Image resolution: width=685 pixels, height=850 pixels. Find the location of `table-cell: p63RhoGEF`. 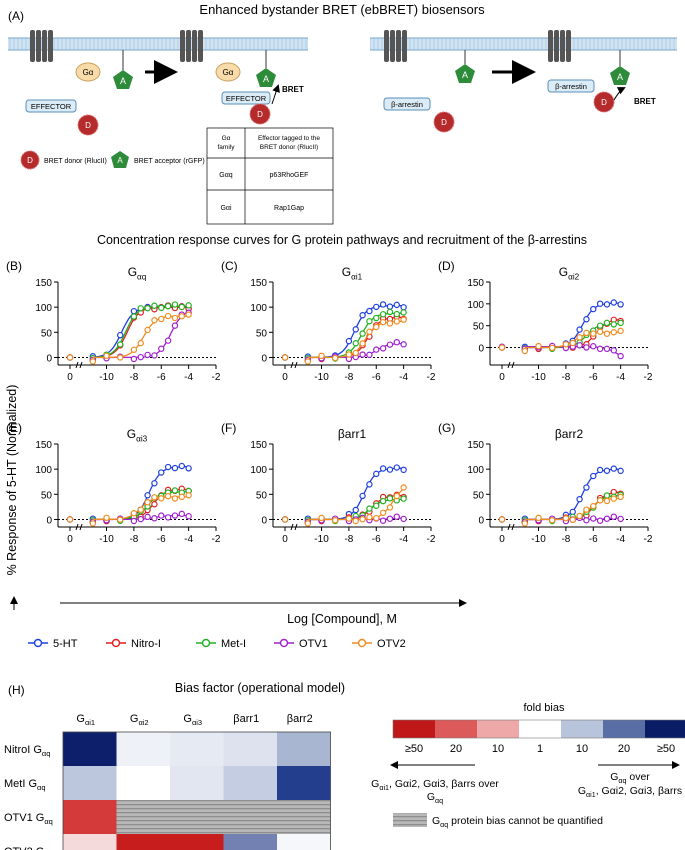

table-cell: p63RhoGEF is located at coordinates (289, 175).